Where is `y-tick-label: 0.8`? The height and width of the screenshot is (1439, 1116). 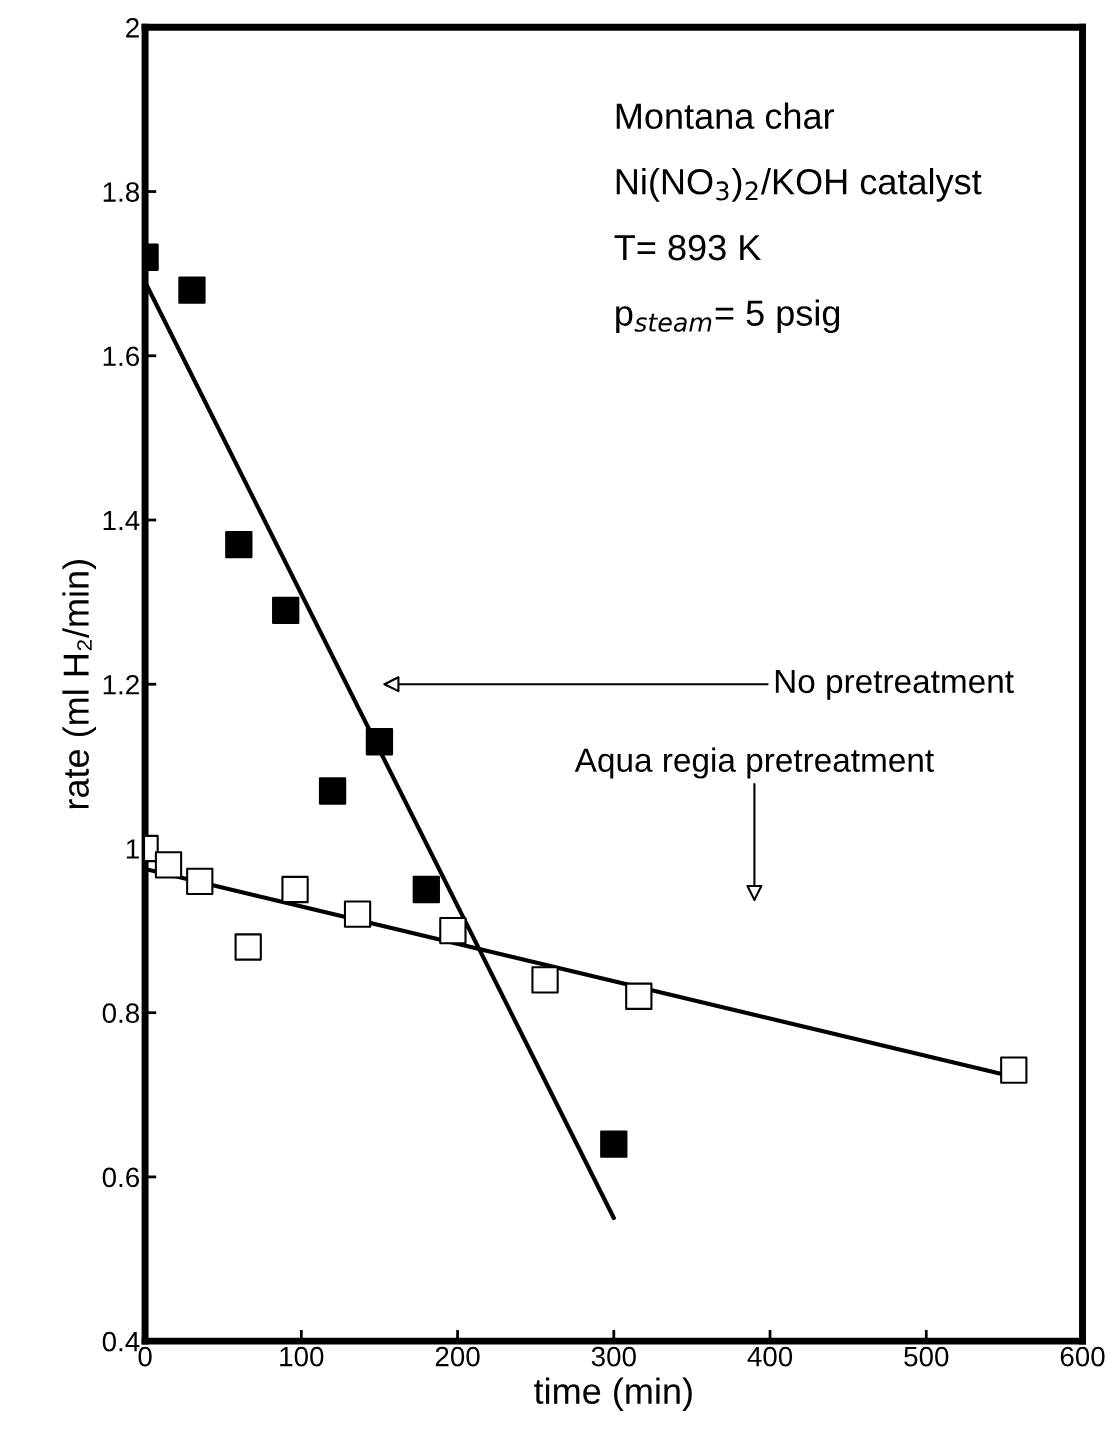 y-tick-label: 0.8 is located at coordinates (121, 1013).